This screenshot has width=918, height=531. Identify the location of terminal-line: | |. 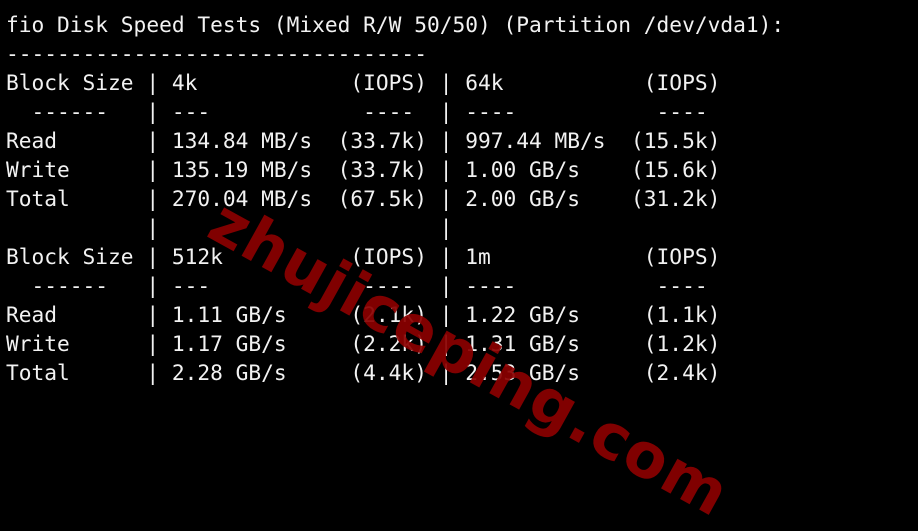
(363, 227).